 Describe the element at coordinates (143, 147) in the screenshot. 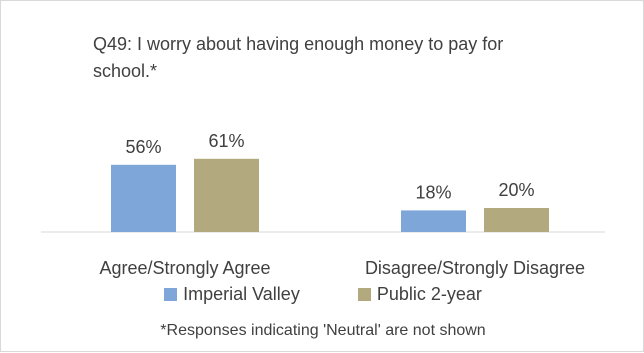

I see `data-label-imperial-valley-agree-strongly-agree: 56%` at that location.